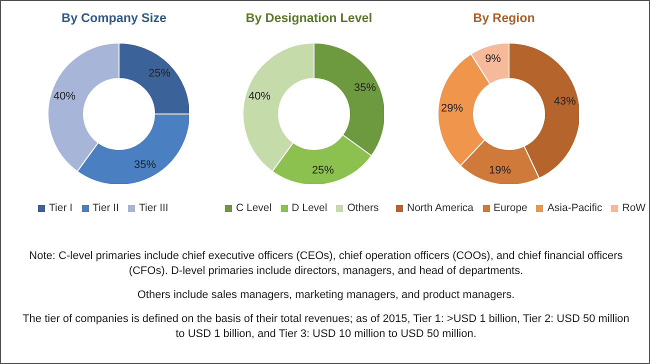 This screenshot has width=650, height=364. I want to click on data-label: 9%, so click(493, 59).